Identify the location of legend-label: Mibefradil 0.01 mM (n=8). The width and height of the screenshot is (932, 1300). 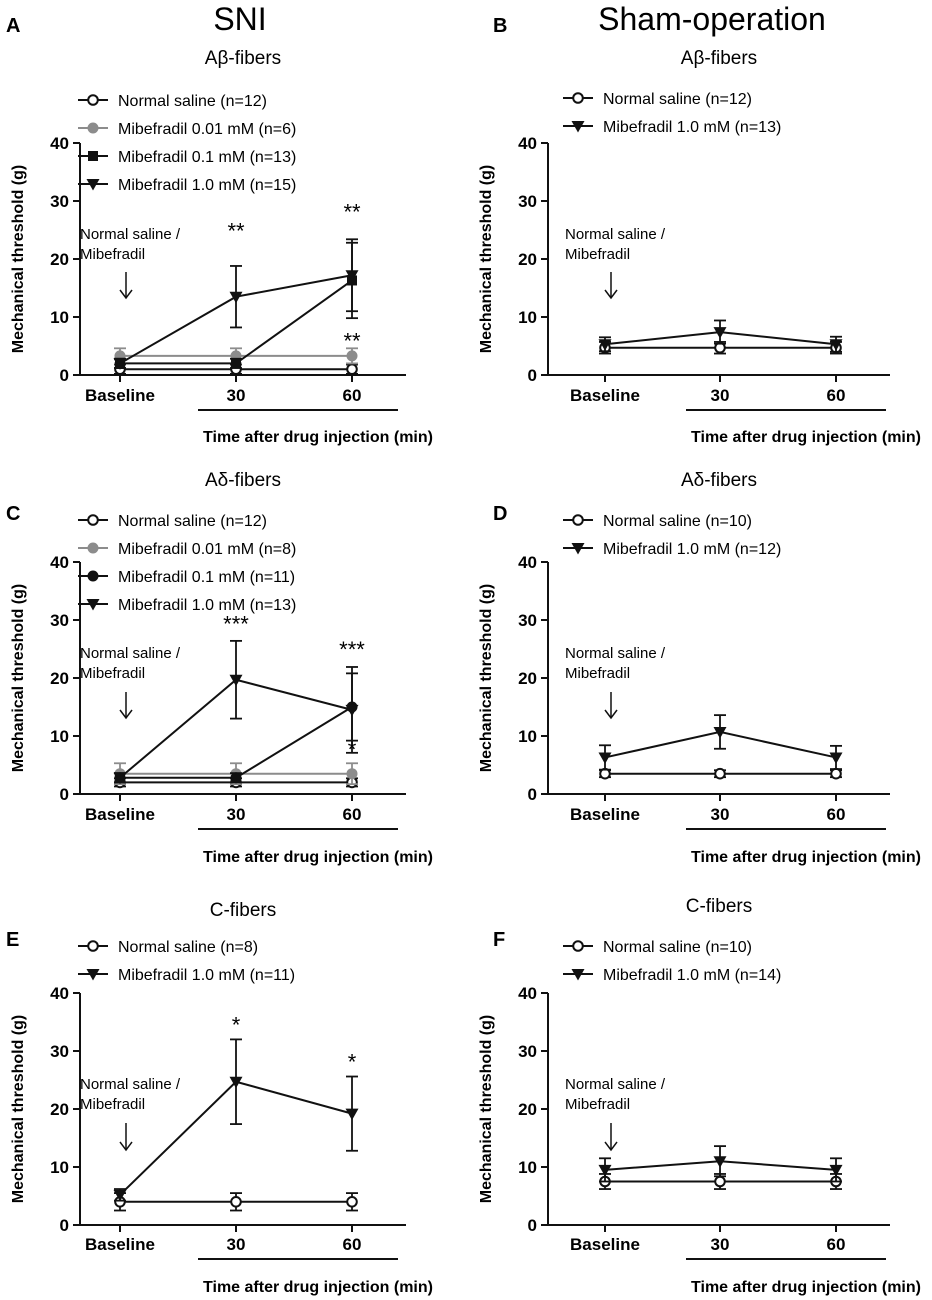
(207, 549).